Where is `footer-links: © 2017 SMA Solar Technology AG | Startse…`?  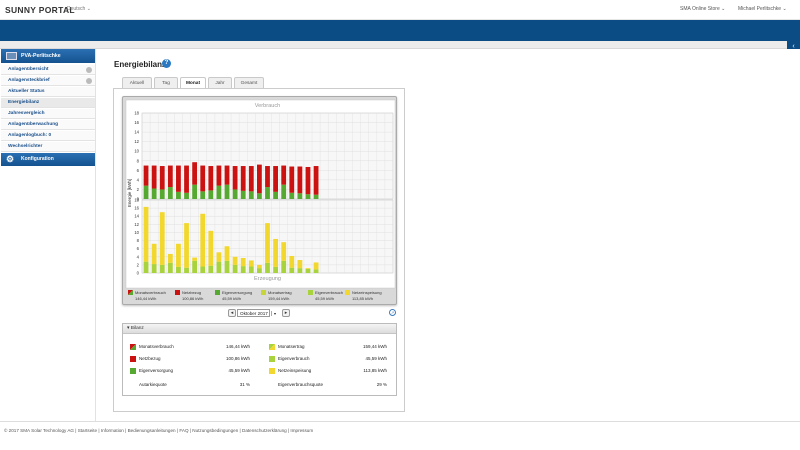 footer-links: © 2017 SMA Solar Technology AG | Startse… is located at coordinates (159, 430).